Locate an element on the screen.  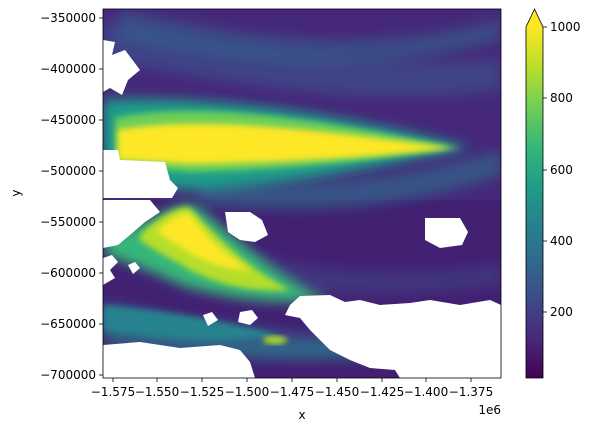
x-offset-label: 1e6 is located at coordinates (489, 410).